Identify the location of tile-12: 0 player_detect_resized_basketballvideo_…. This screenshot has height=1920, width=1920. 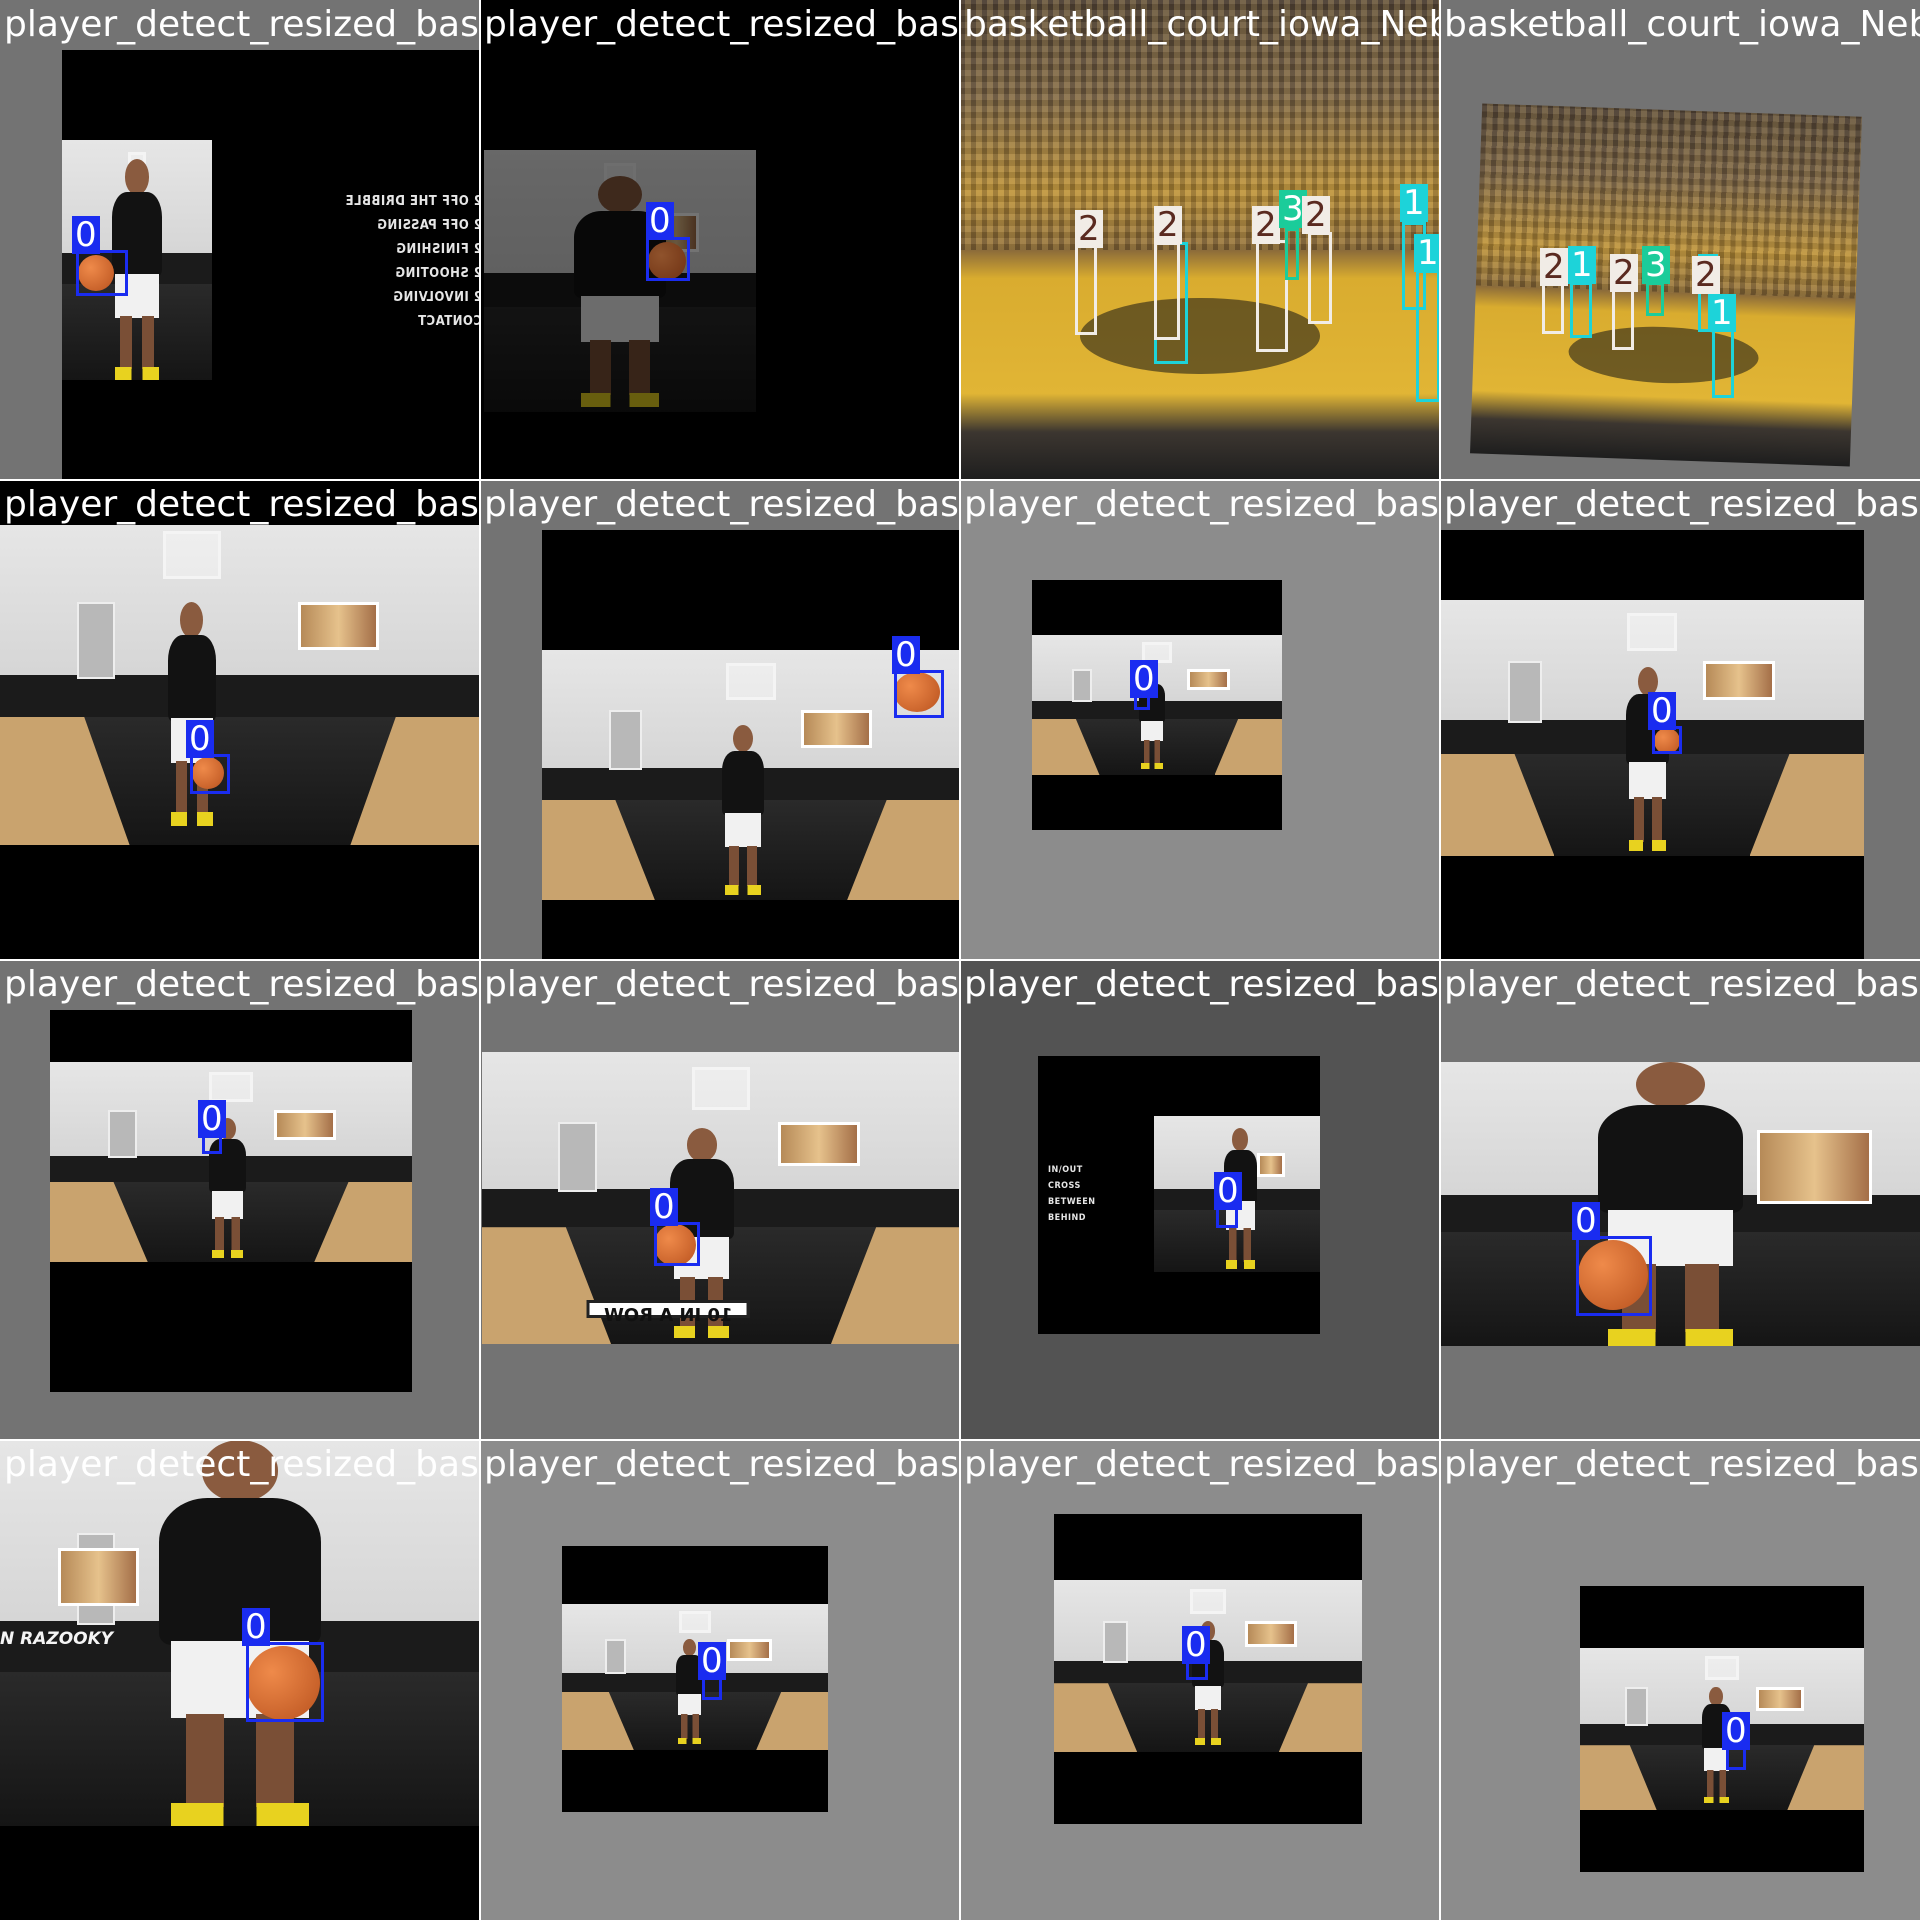
(1680, 1200).